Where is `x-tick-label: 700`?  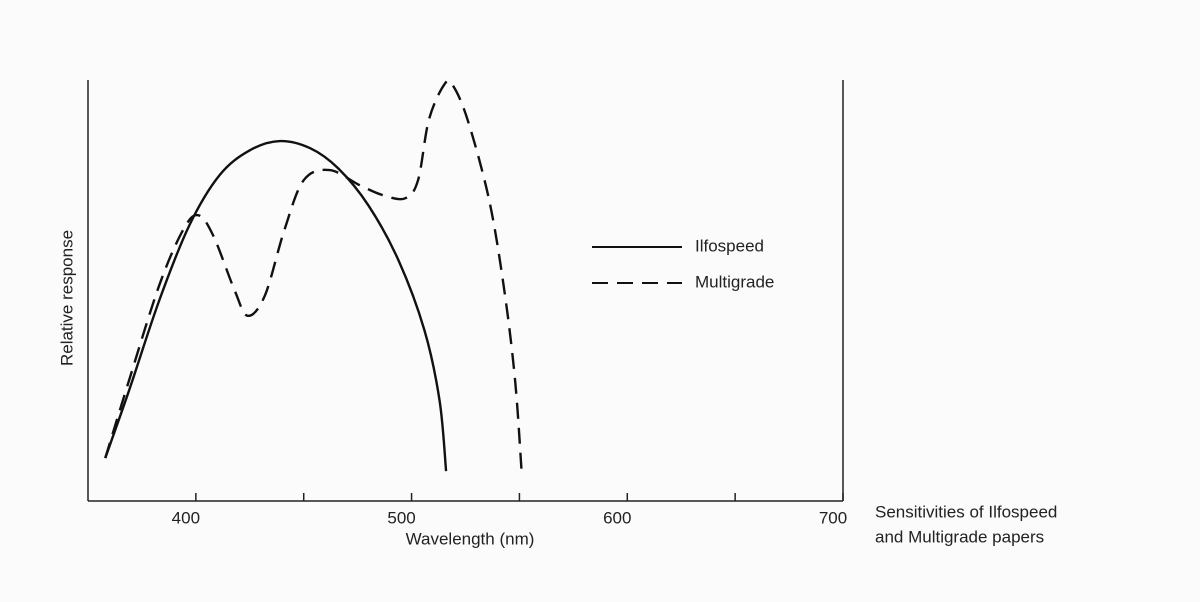 x-tick-label: 700 is located at coordinates (833, 517).